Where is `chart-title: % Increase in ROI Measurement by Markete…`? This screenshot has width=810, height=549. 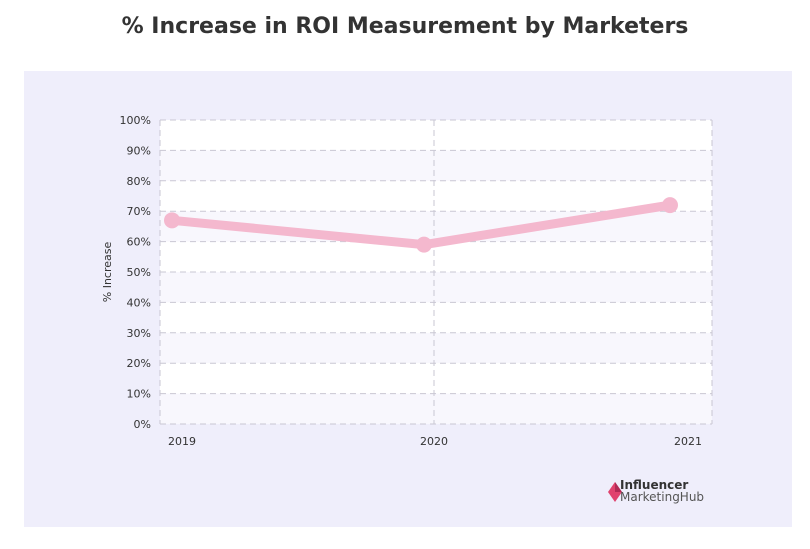 chart-title: % Increase in ROI Measurement by Markete… is located at coordinates (405, 26).